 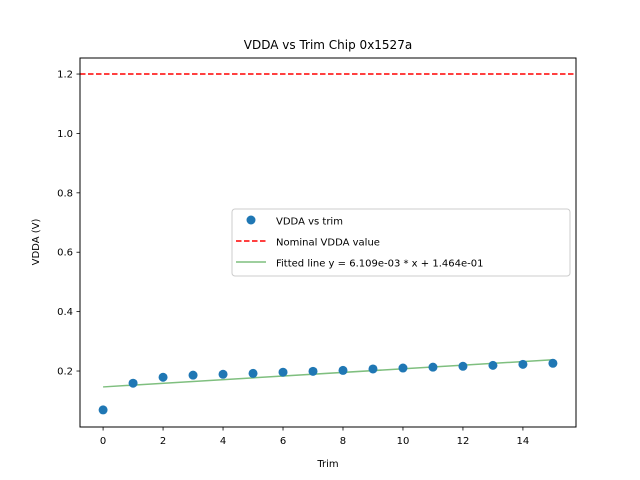 I want to click on y-tick-label: 0.2, so click(x=65, y=372).